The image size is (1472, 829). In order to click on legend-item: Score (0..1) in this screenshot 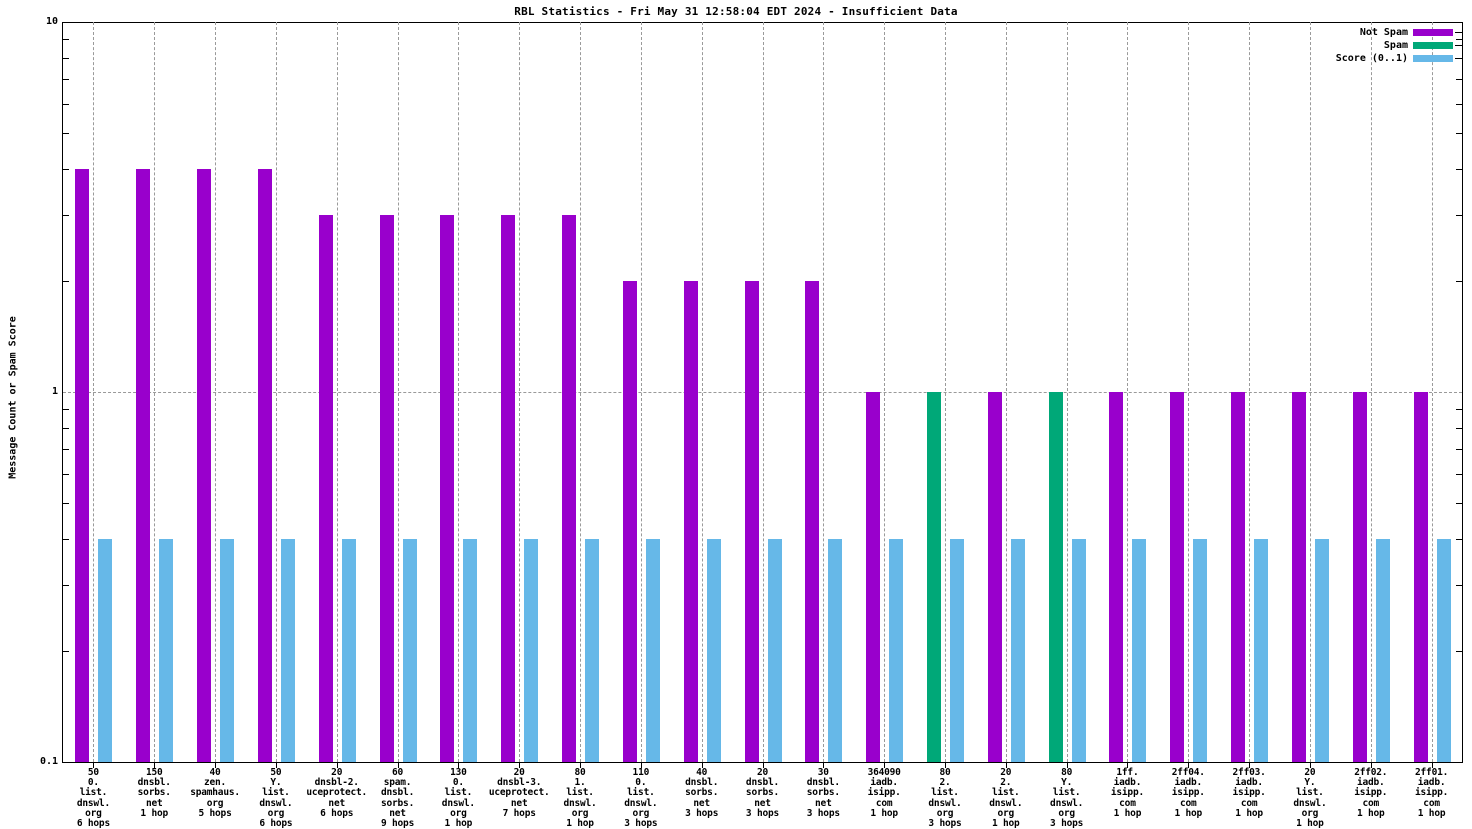, I will do `click(1389, 58)`.